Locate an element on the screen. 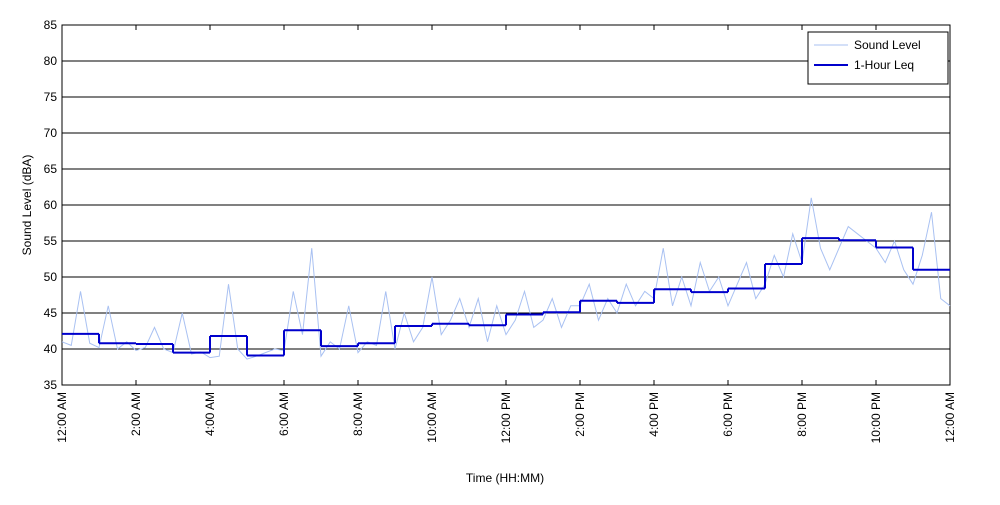 Image resolution: width=1000 pixels, height=505 pixels. x-tick-label: 10:00 PM is located at coordinates (876, 417).